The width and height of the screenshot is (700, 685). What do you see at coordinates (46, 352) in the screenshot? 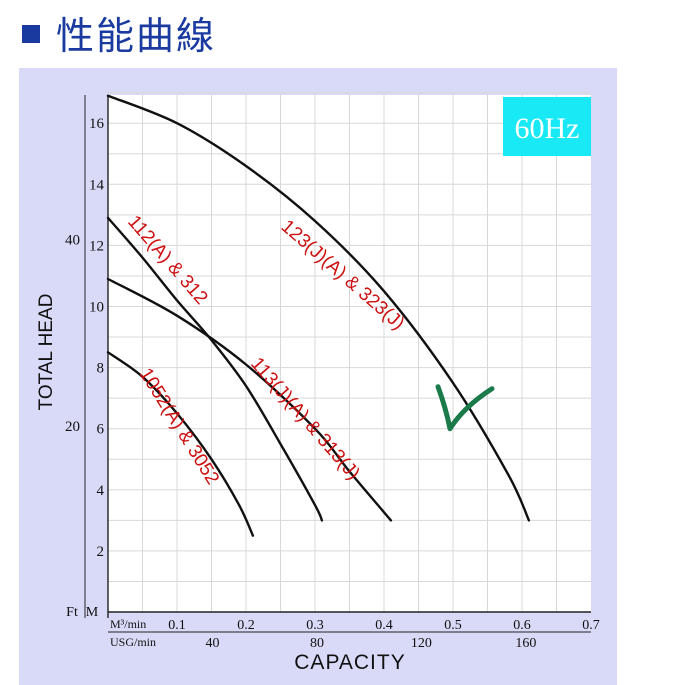
I see `y-axis-title: TOTAL HEAD` at bounding box center [46, 352].